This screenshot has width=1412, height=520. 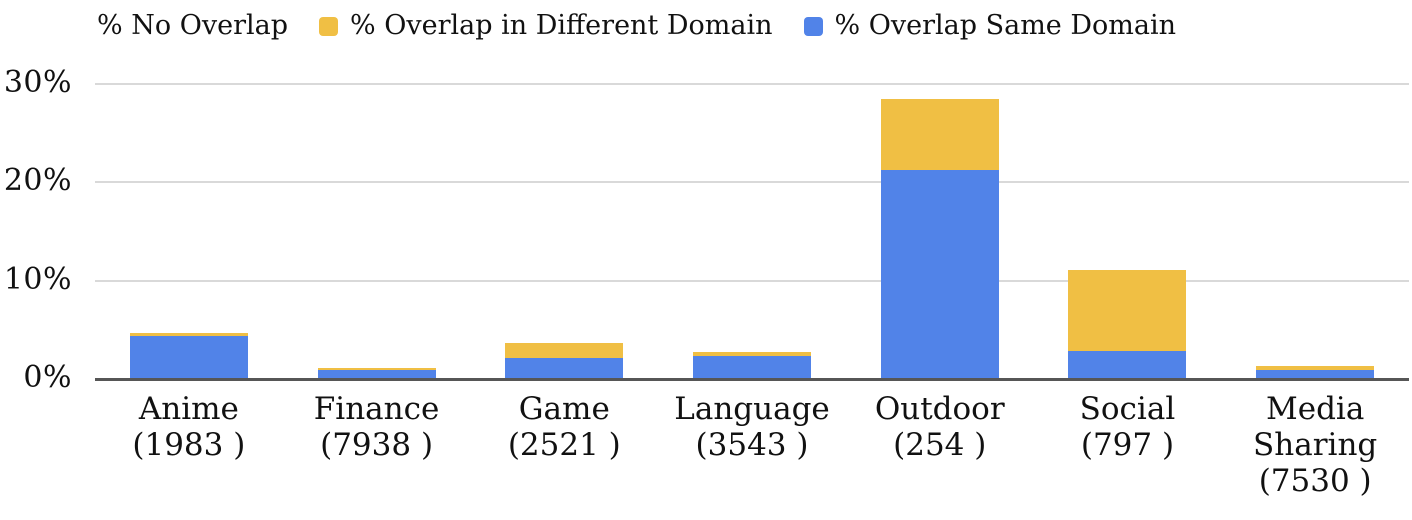 I want to click on legend-label: % No Overlap, so click(x=192, y=25).